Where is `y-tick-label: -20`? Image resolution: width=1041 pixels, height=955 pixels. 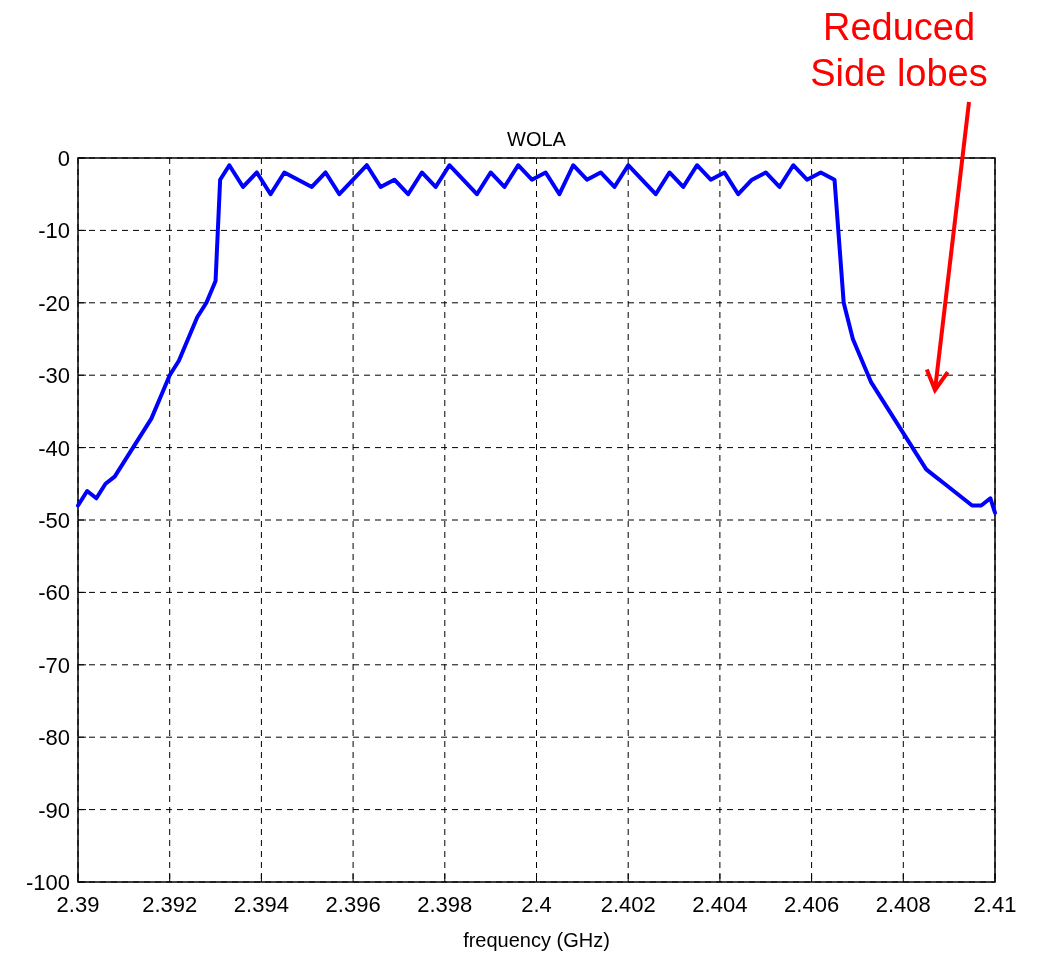
y-tick-label: -20 is located at coordinates (54, 303).